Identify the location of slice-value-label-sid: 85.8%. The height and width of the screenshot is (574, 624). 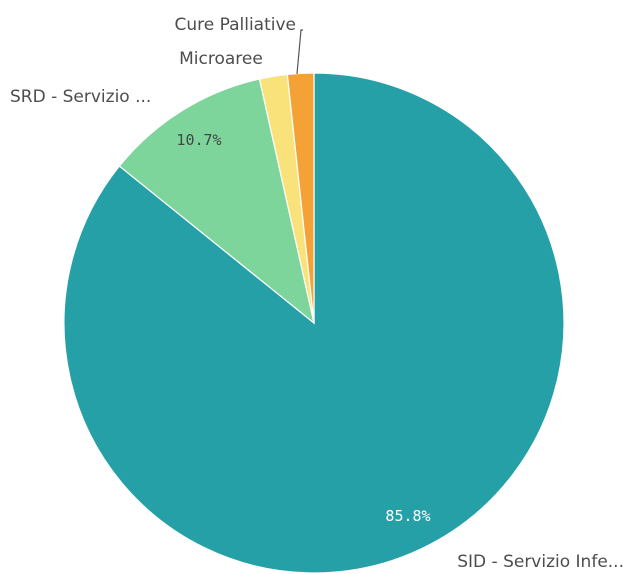
(407, 516).